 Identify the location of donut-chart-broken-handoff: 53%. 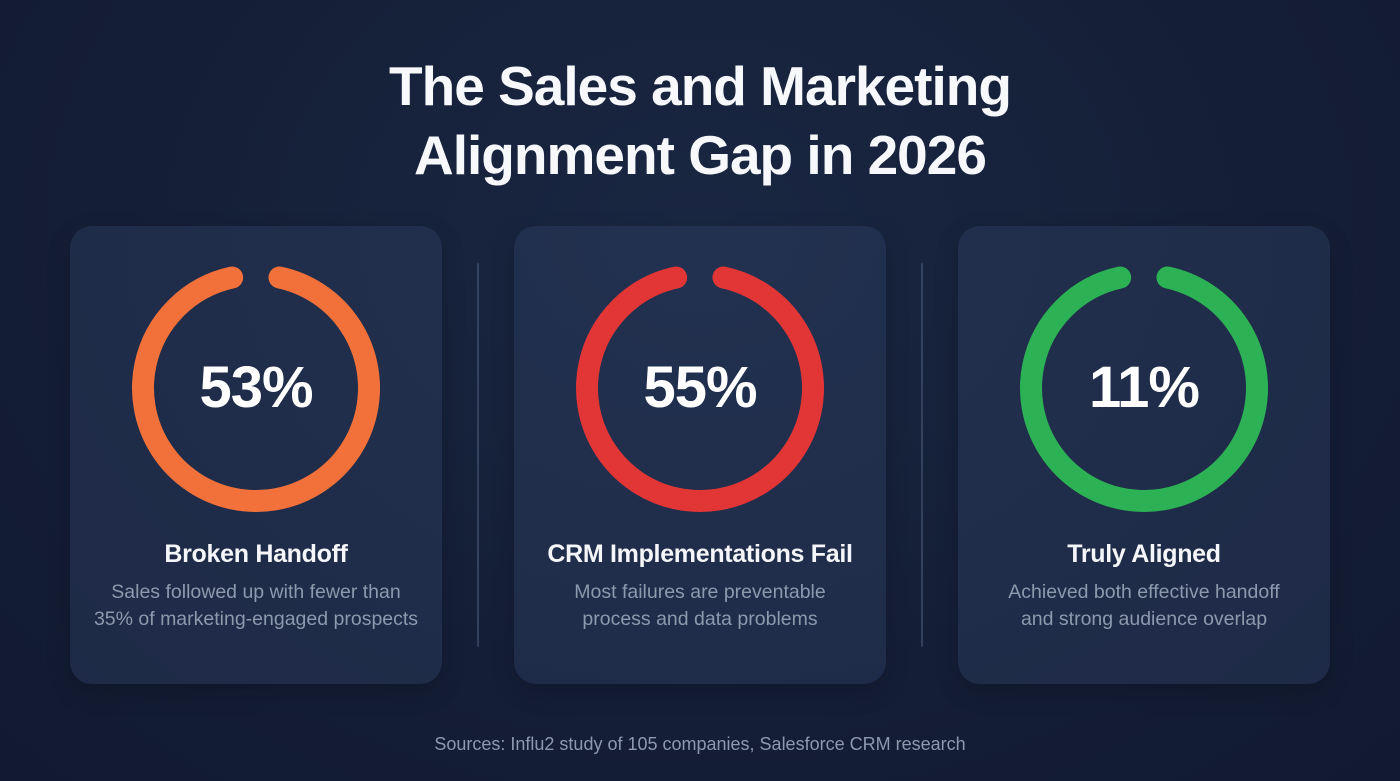
(256, 388).